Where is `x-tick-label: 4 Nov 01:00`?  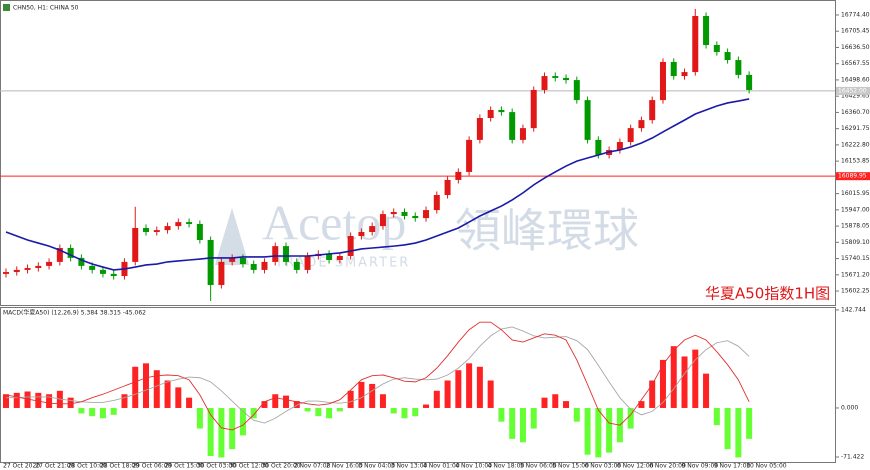
x-tick-label: 4 Nov 01:00 is located at coordinates (441, 466).